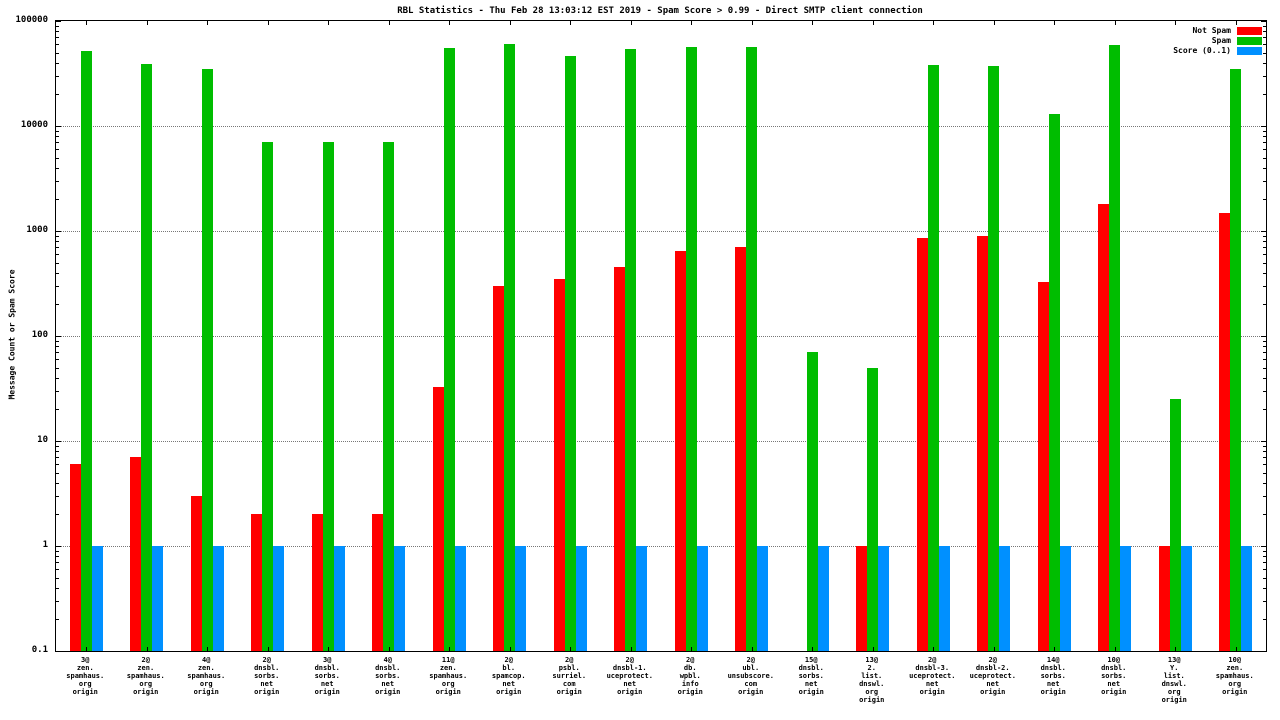 The image size is (1280, 720). I want to click on x-category-label: 2@ psbl. surriel. com origin, so click(569, 676).